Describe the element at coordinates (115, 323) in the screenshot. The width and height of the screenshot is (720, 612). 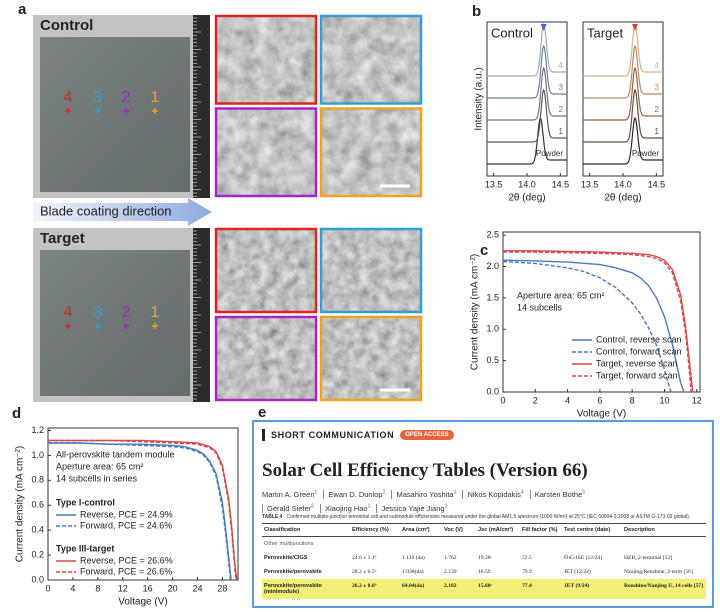
I see `film-photo` at that location.